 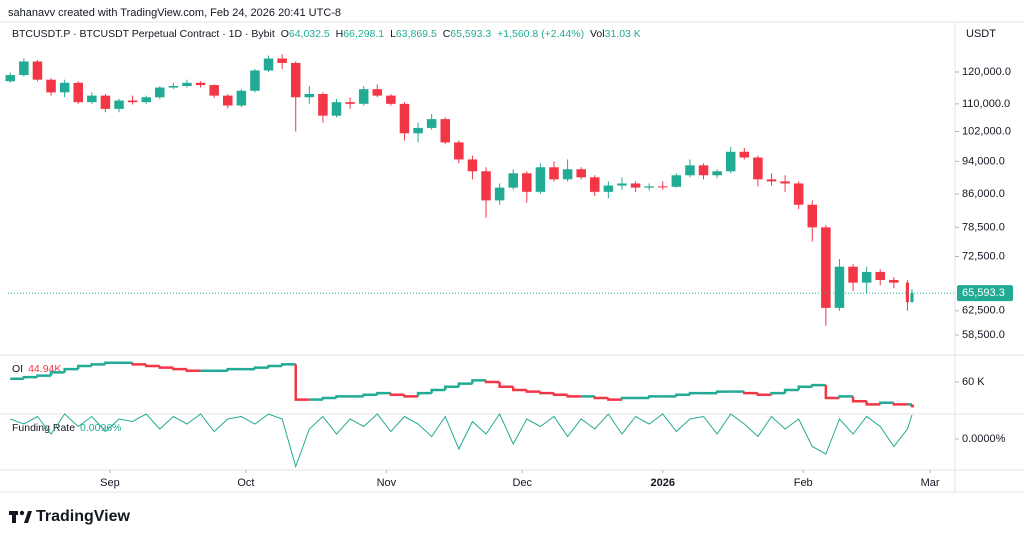 I want to click on oi-name: OI, so click(x=17, y=369).